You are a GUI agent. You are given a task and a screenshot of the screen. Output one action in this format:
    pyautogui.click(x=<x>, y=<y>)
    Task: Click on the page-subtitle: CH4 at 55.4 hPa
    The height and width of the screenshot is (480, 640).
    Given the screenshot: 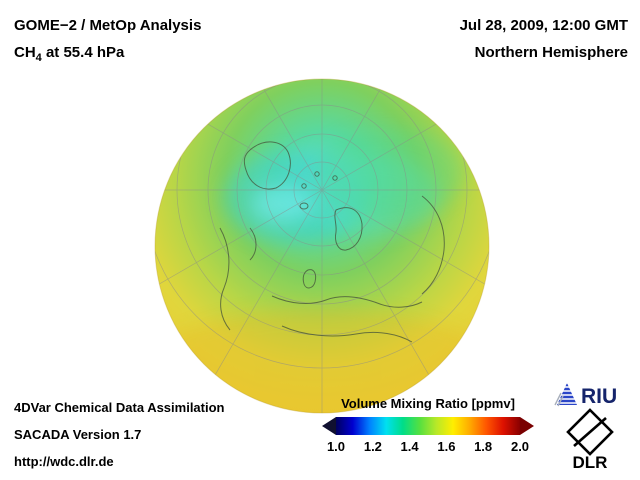 What is the action you would take?
    pyautogui.click(x=69, y=54)
    